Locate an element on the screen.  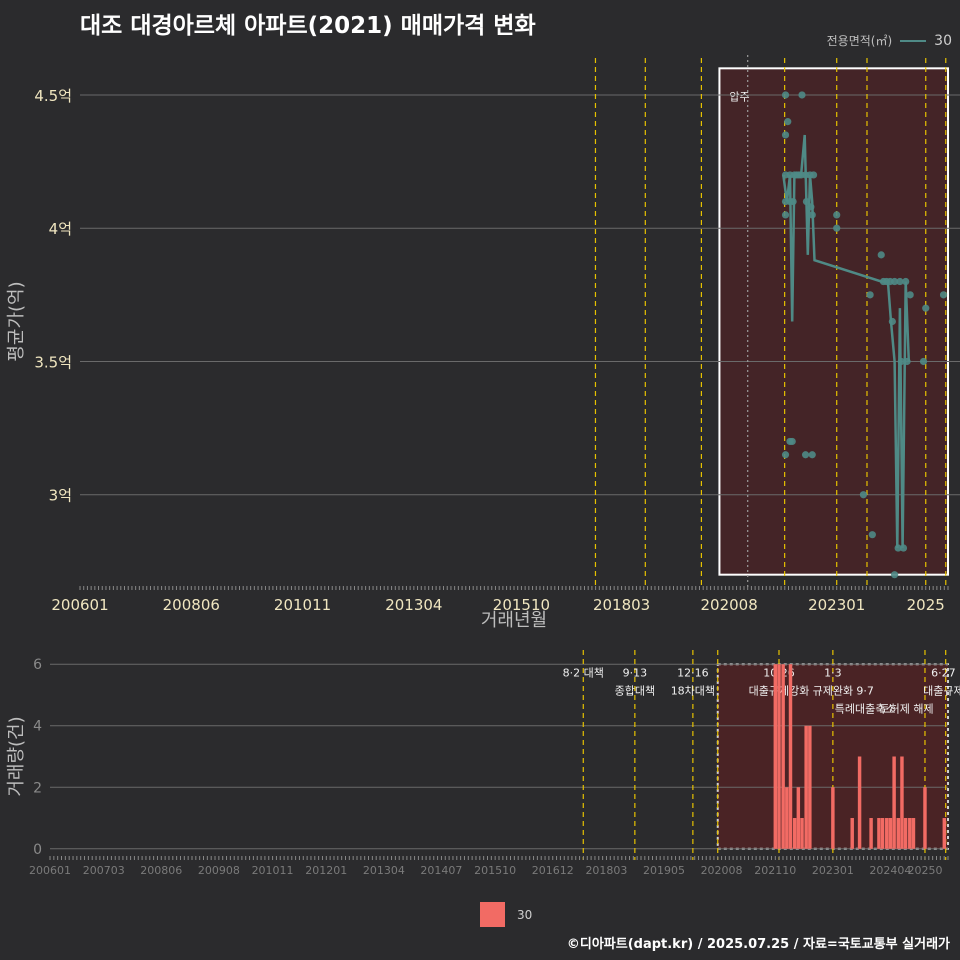
policy-label-line1: 1·3 is located at coordinates (833, 673).